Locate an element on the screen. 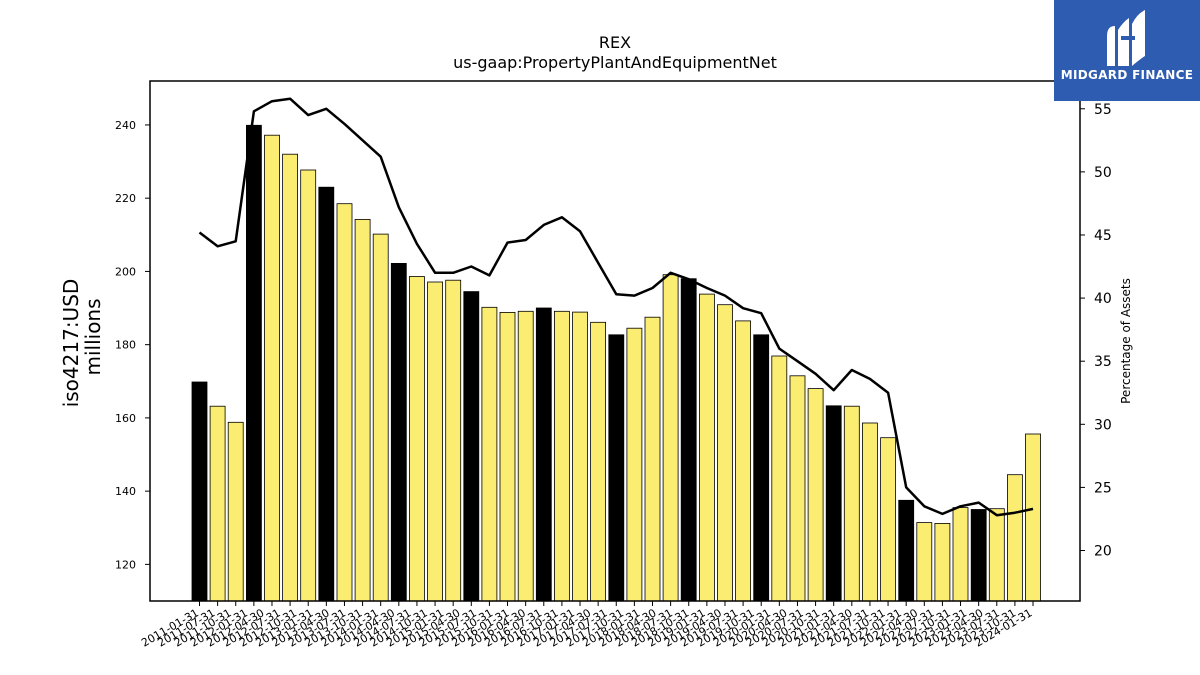 This screenshot has width=1200, height=675. y2-tick-label: 35 is located at coordinates (1103, 362).